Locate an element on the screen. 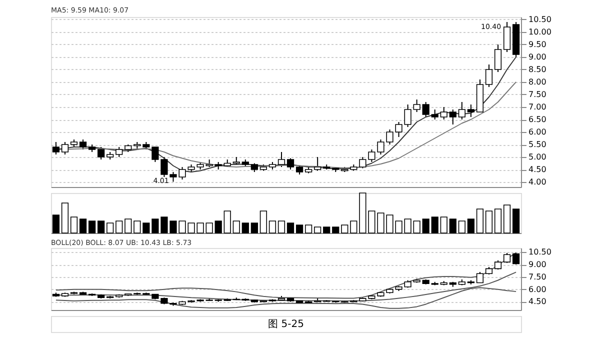 The height and width of the screenshot is (346, 590). y-tick-label: 8.50 is located at coordinates (537, 69).